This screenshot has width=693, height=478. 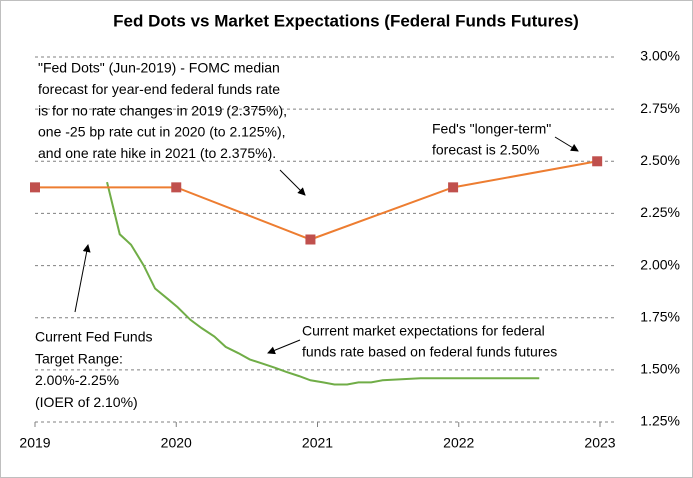 What do you see at coordinates (159, 68) in the screenshot?
I see `annotation: "Fed Dots" (Jun-2019) - FOMC median` at bounding box center [159, 68].